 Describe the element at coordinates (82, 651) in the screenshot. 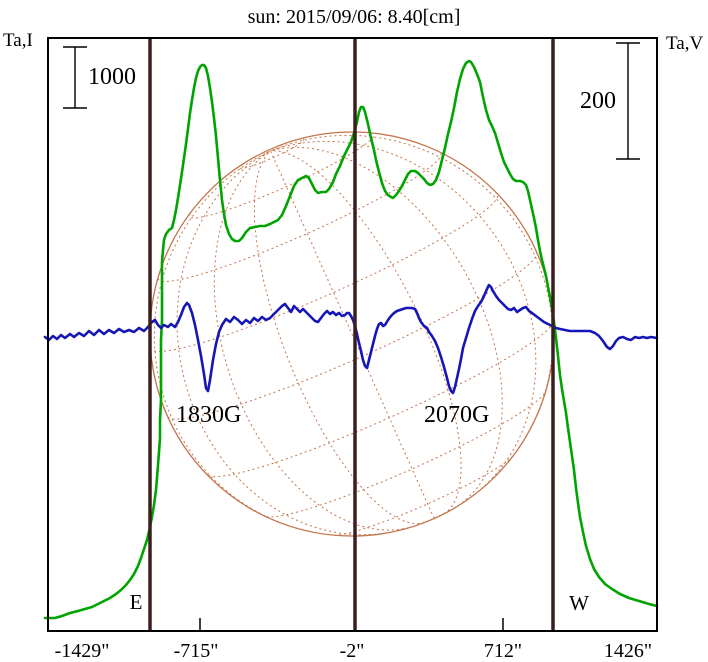

I see `x-tick-label-0: -1429"` at that location.